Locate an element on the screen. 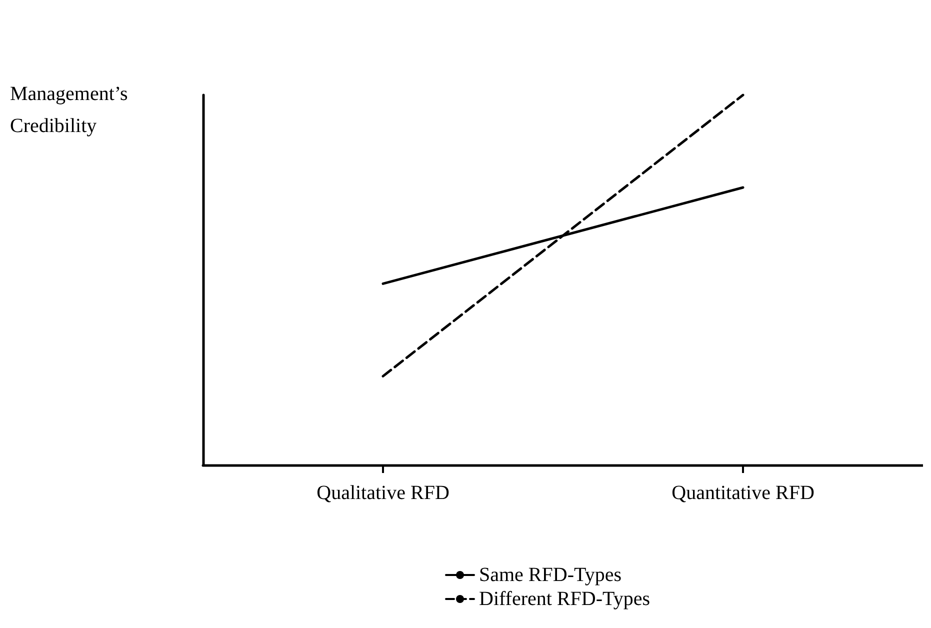 The height and width of the screenshot is (628, 931). x-tick-label: Quantitative RFD is located at coordinates (743, 493).